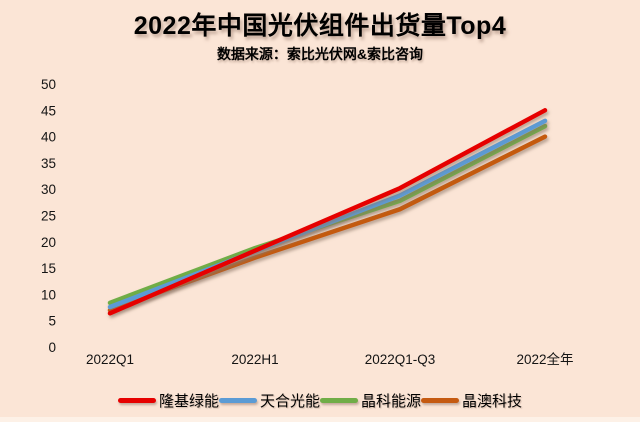 This screenshot has width=640, height=422. What do you see at coordinates (254, 359) in the screenshot?
I see `x-axis-tick-label: 2022H1` at bounding box center [254, 359].